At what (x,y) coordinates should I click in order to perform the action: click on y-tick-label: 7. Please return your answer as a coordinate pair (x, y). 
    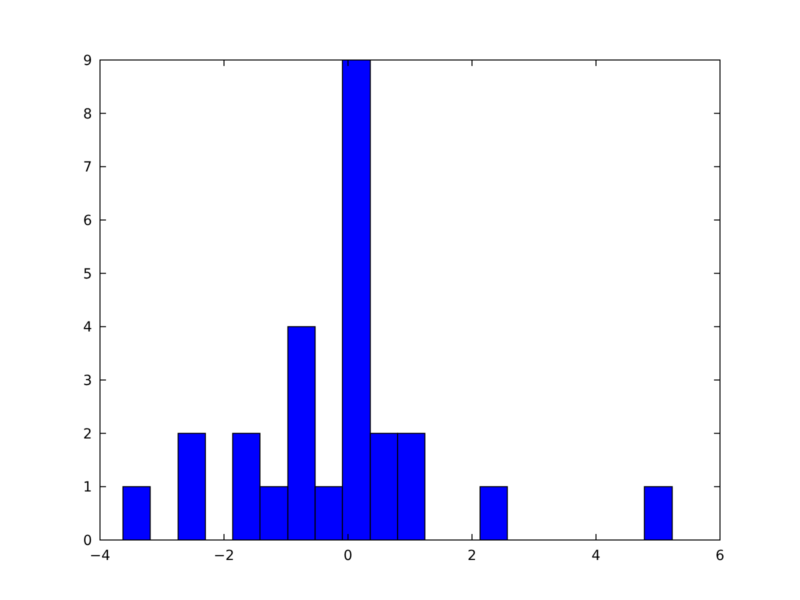
    Looking at the image, I should click on (87, 168).